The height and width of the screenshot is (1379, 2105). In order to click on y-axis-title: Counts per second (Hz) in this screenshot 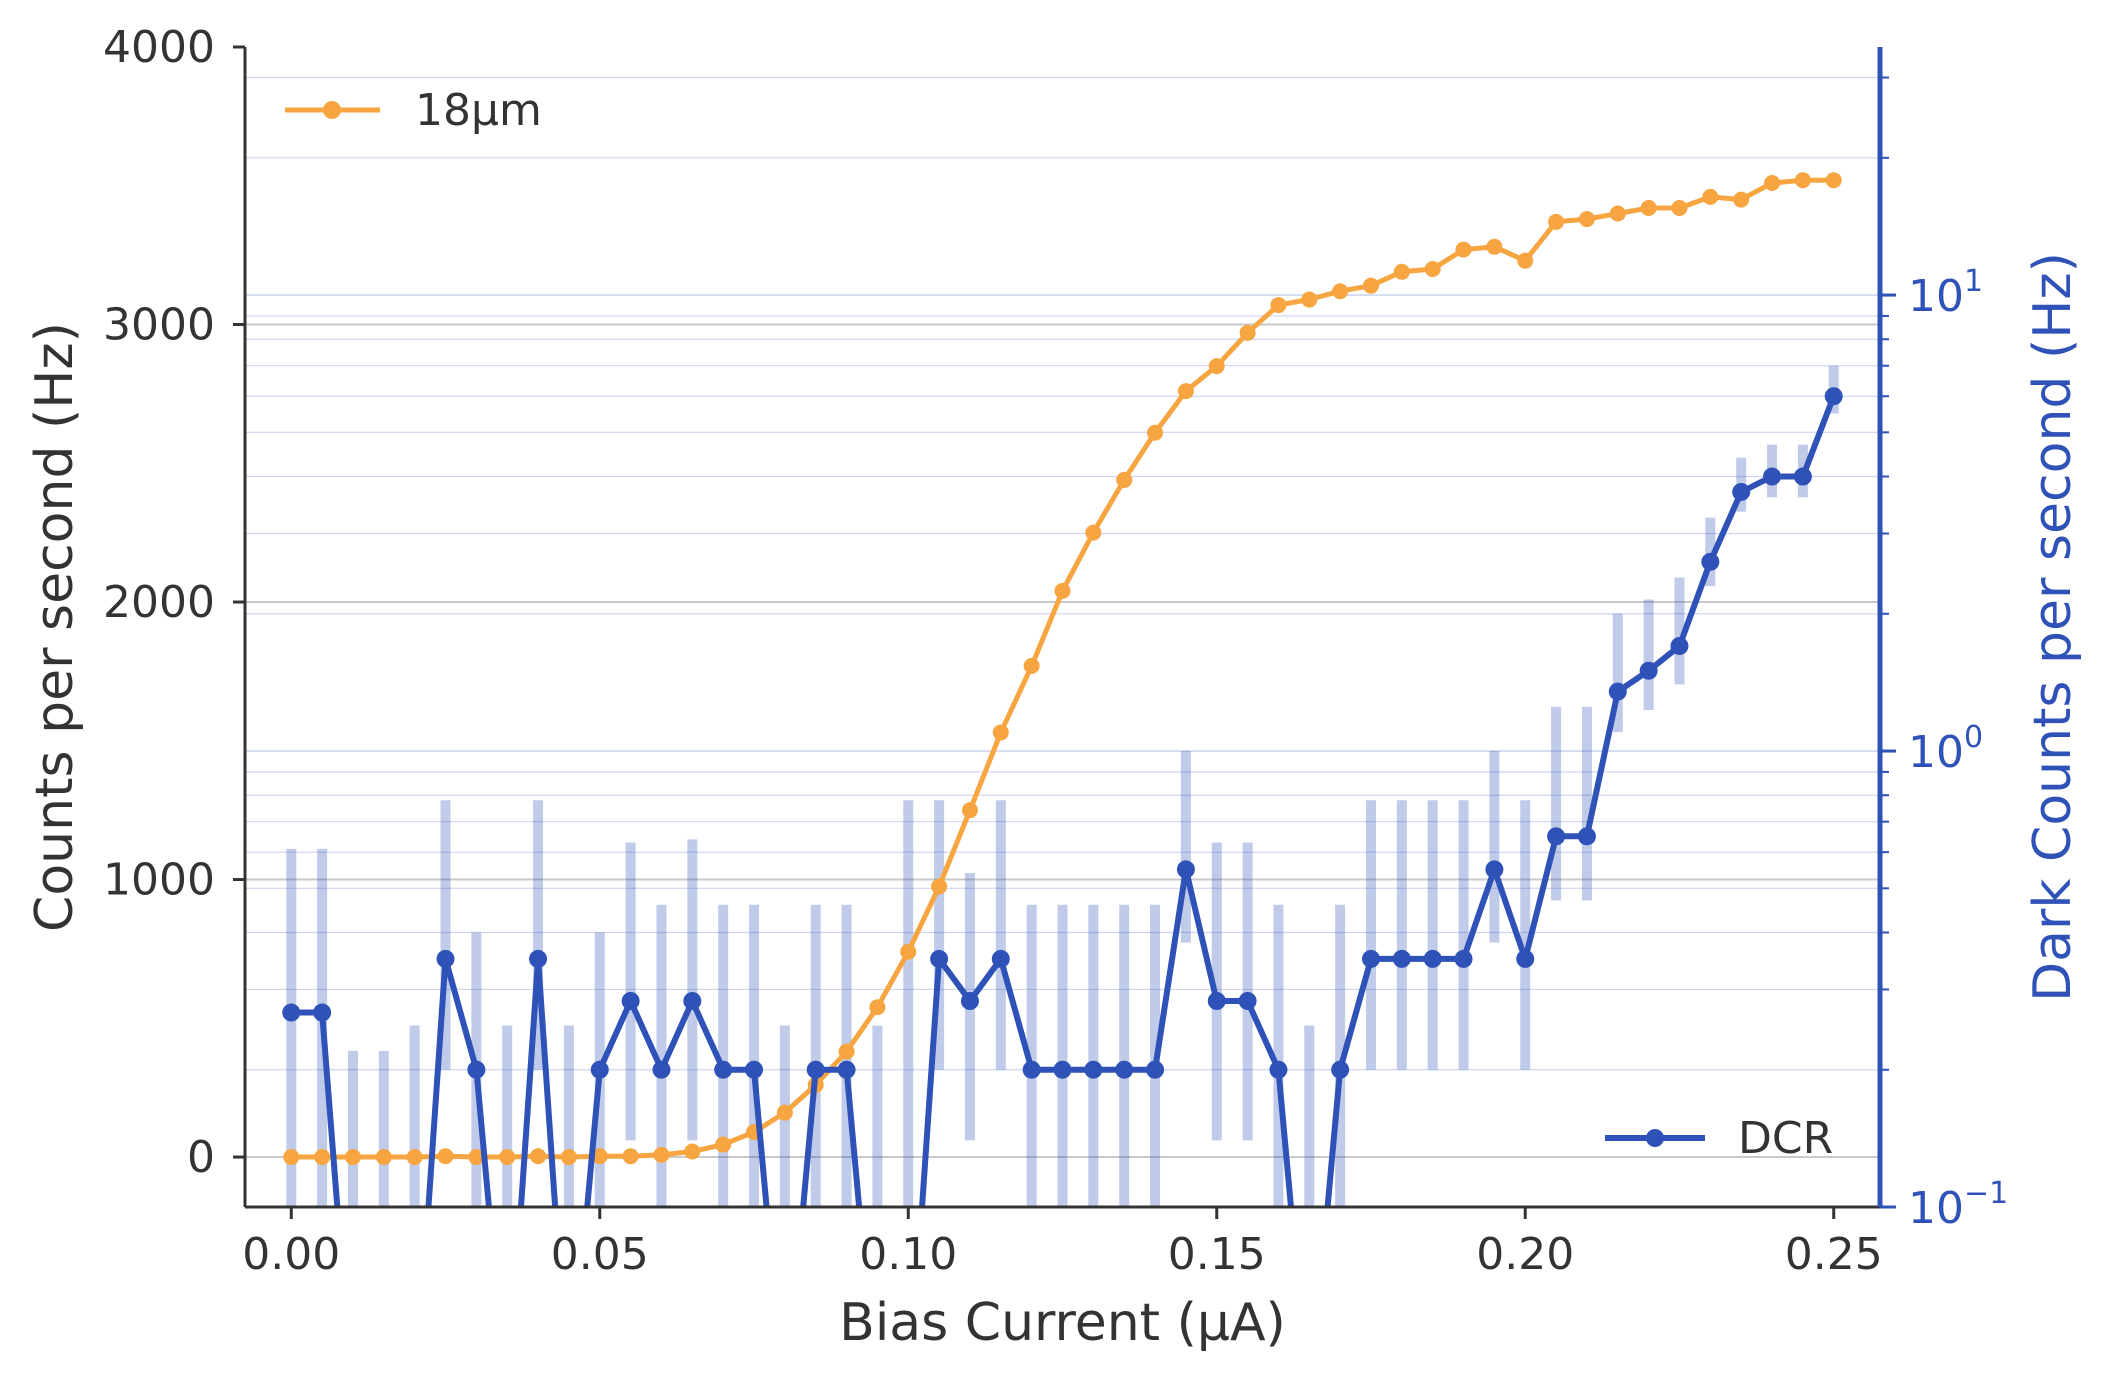, I will do `click(55, 627)`.